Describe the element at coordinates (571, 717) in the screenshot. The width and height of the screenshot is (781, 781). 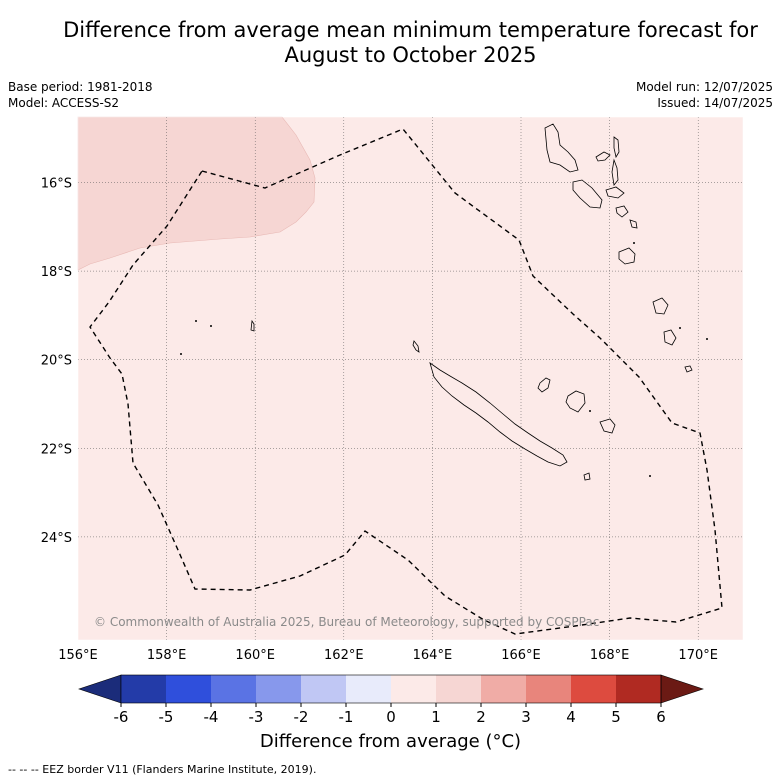
I see `colorbar-tick-label: 4` at that location.